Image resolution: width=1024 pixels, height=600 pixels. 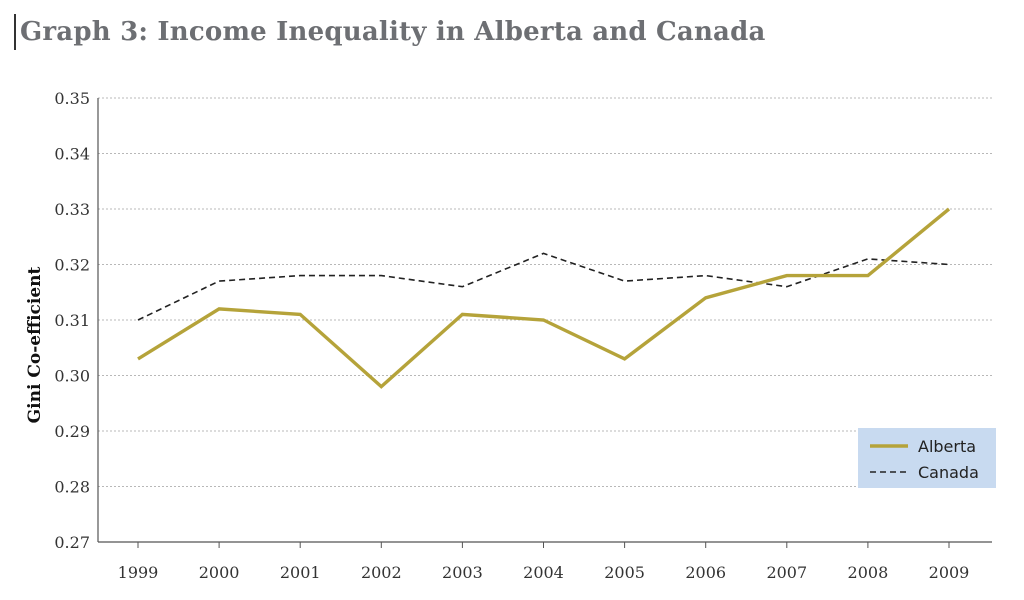 I want to click on y-tick-label-0.34: 0.34, so click(x=72, y=154).